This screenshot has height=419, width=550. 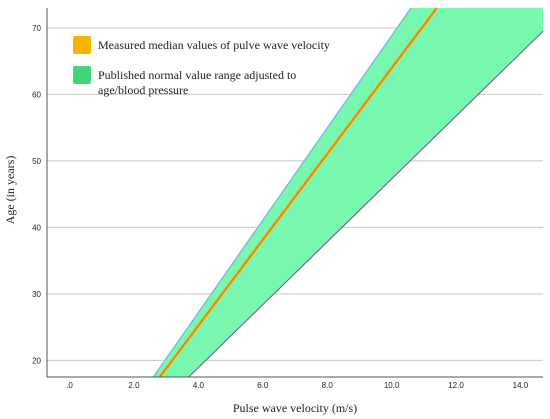 What do you see at coordinates (134, 385) in the screenshot?
I see `x-tick-label: 2.0` at bounding box center [134, 385].